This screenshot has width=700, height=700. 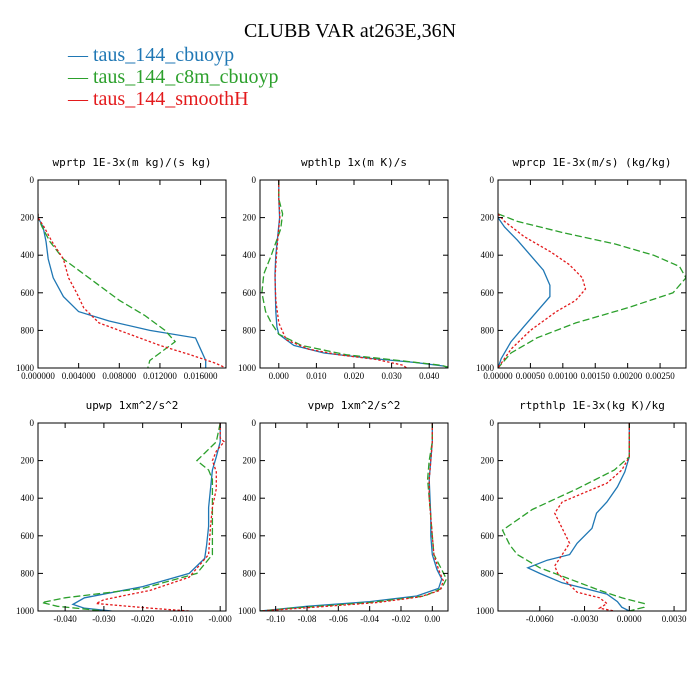 What do you see at coordinates (540, 619) in the screenshot?
I see `x-tick-label: -0.0060` at bounding box center [540, 619].